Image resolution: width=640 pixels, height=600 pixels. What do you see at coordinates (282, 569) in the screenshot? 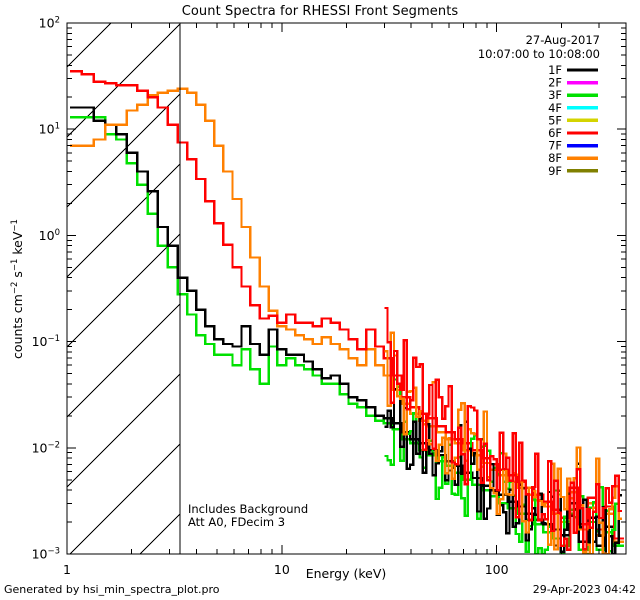
I see `x-tick-label: 10` at bounding box center [282, 569].